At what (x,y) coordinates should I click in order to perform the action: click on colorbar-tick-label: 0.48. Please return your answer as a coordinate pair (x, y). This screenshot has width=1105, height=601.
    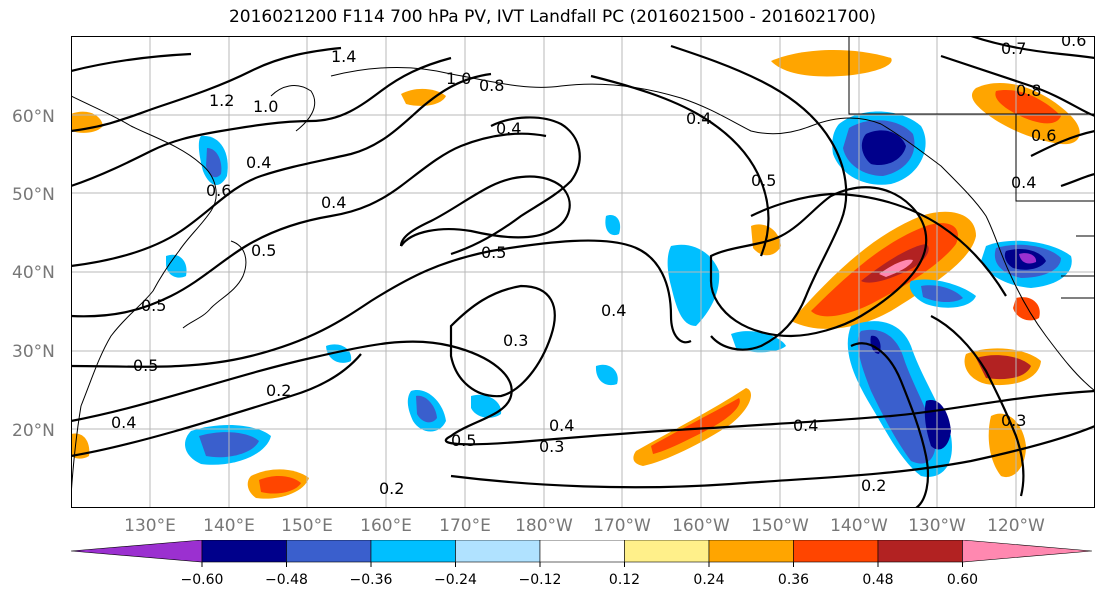
    Looking at the image, I should click on (877, 580).